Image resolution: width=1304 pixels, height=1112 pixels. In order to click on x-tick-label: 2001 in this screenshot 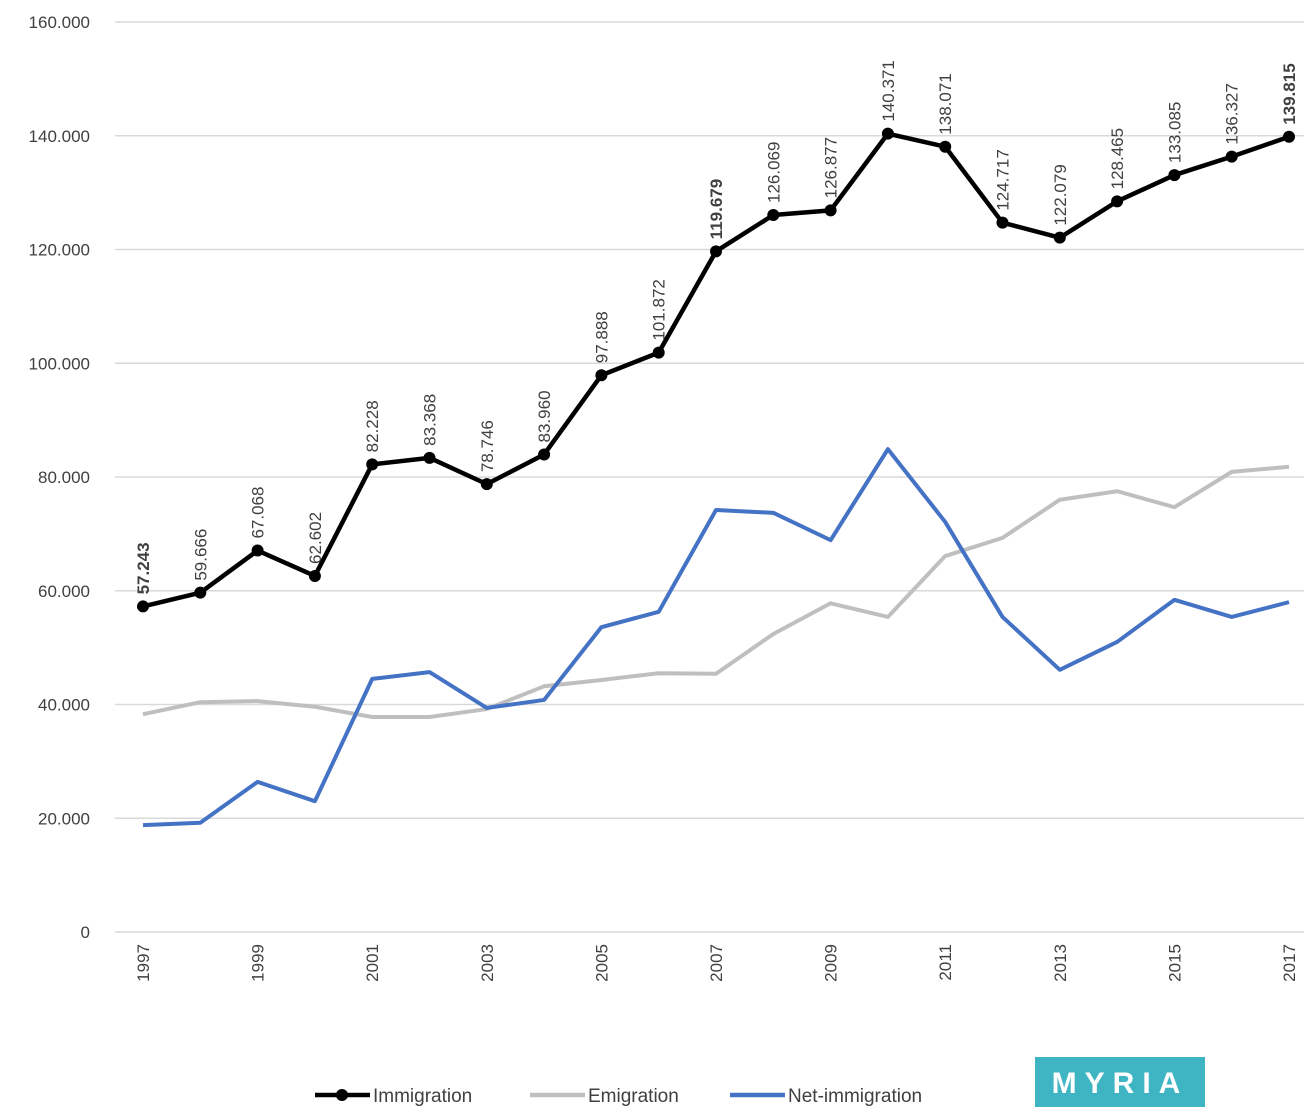, I will do `click(372, 963)`.